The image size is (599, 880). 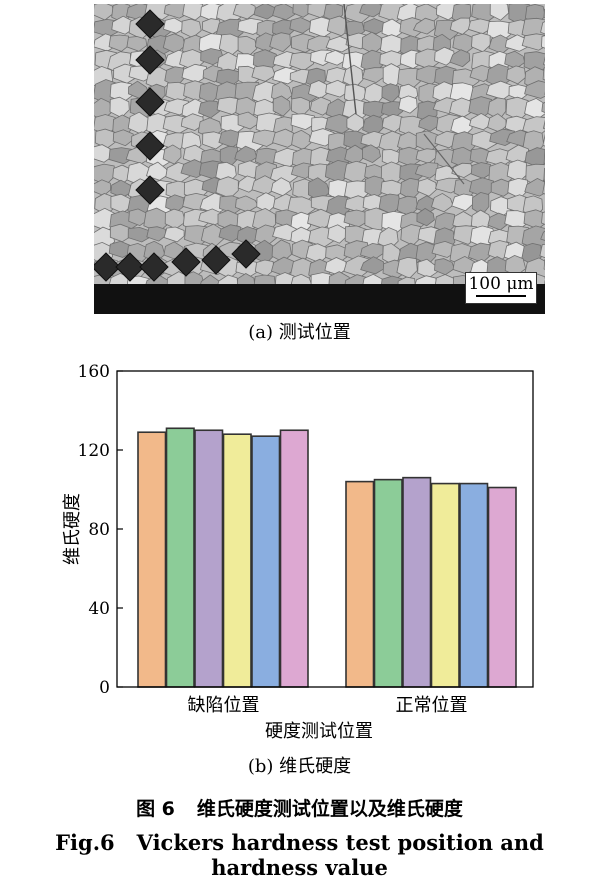 I want to click on x-axis-label: 硬度测试位置, so click(x=319, y=731).